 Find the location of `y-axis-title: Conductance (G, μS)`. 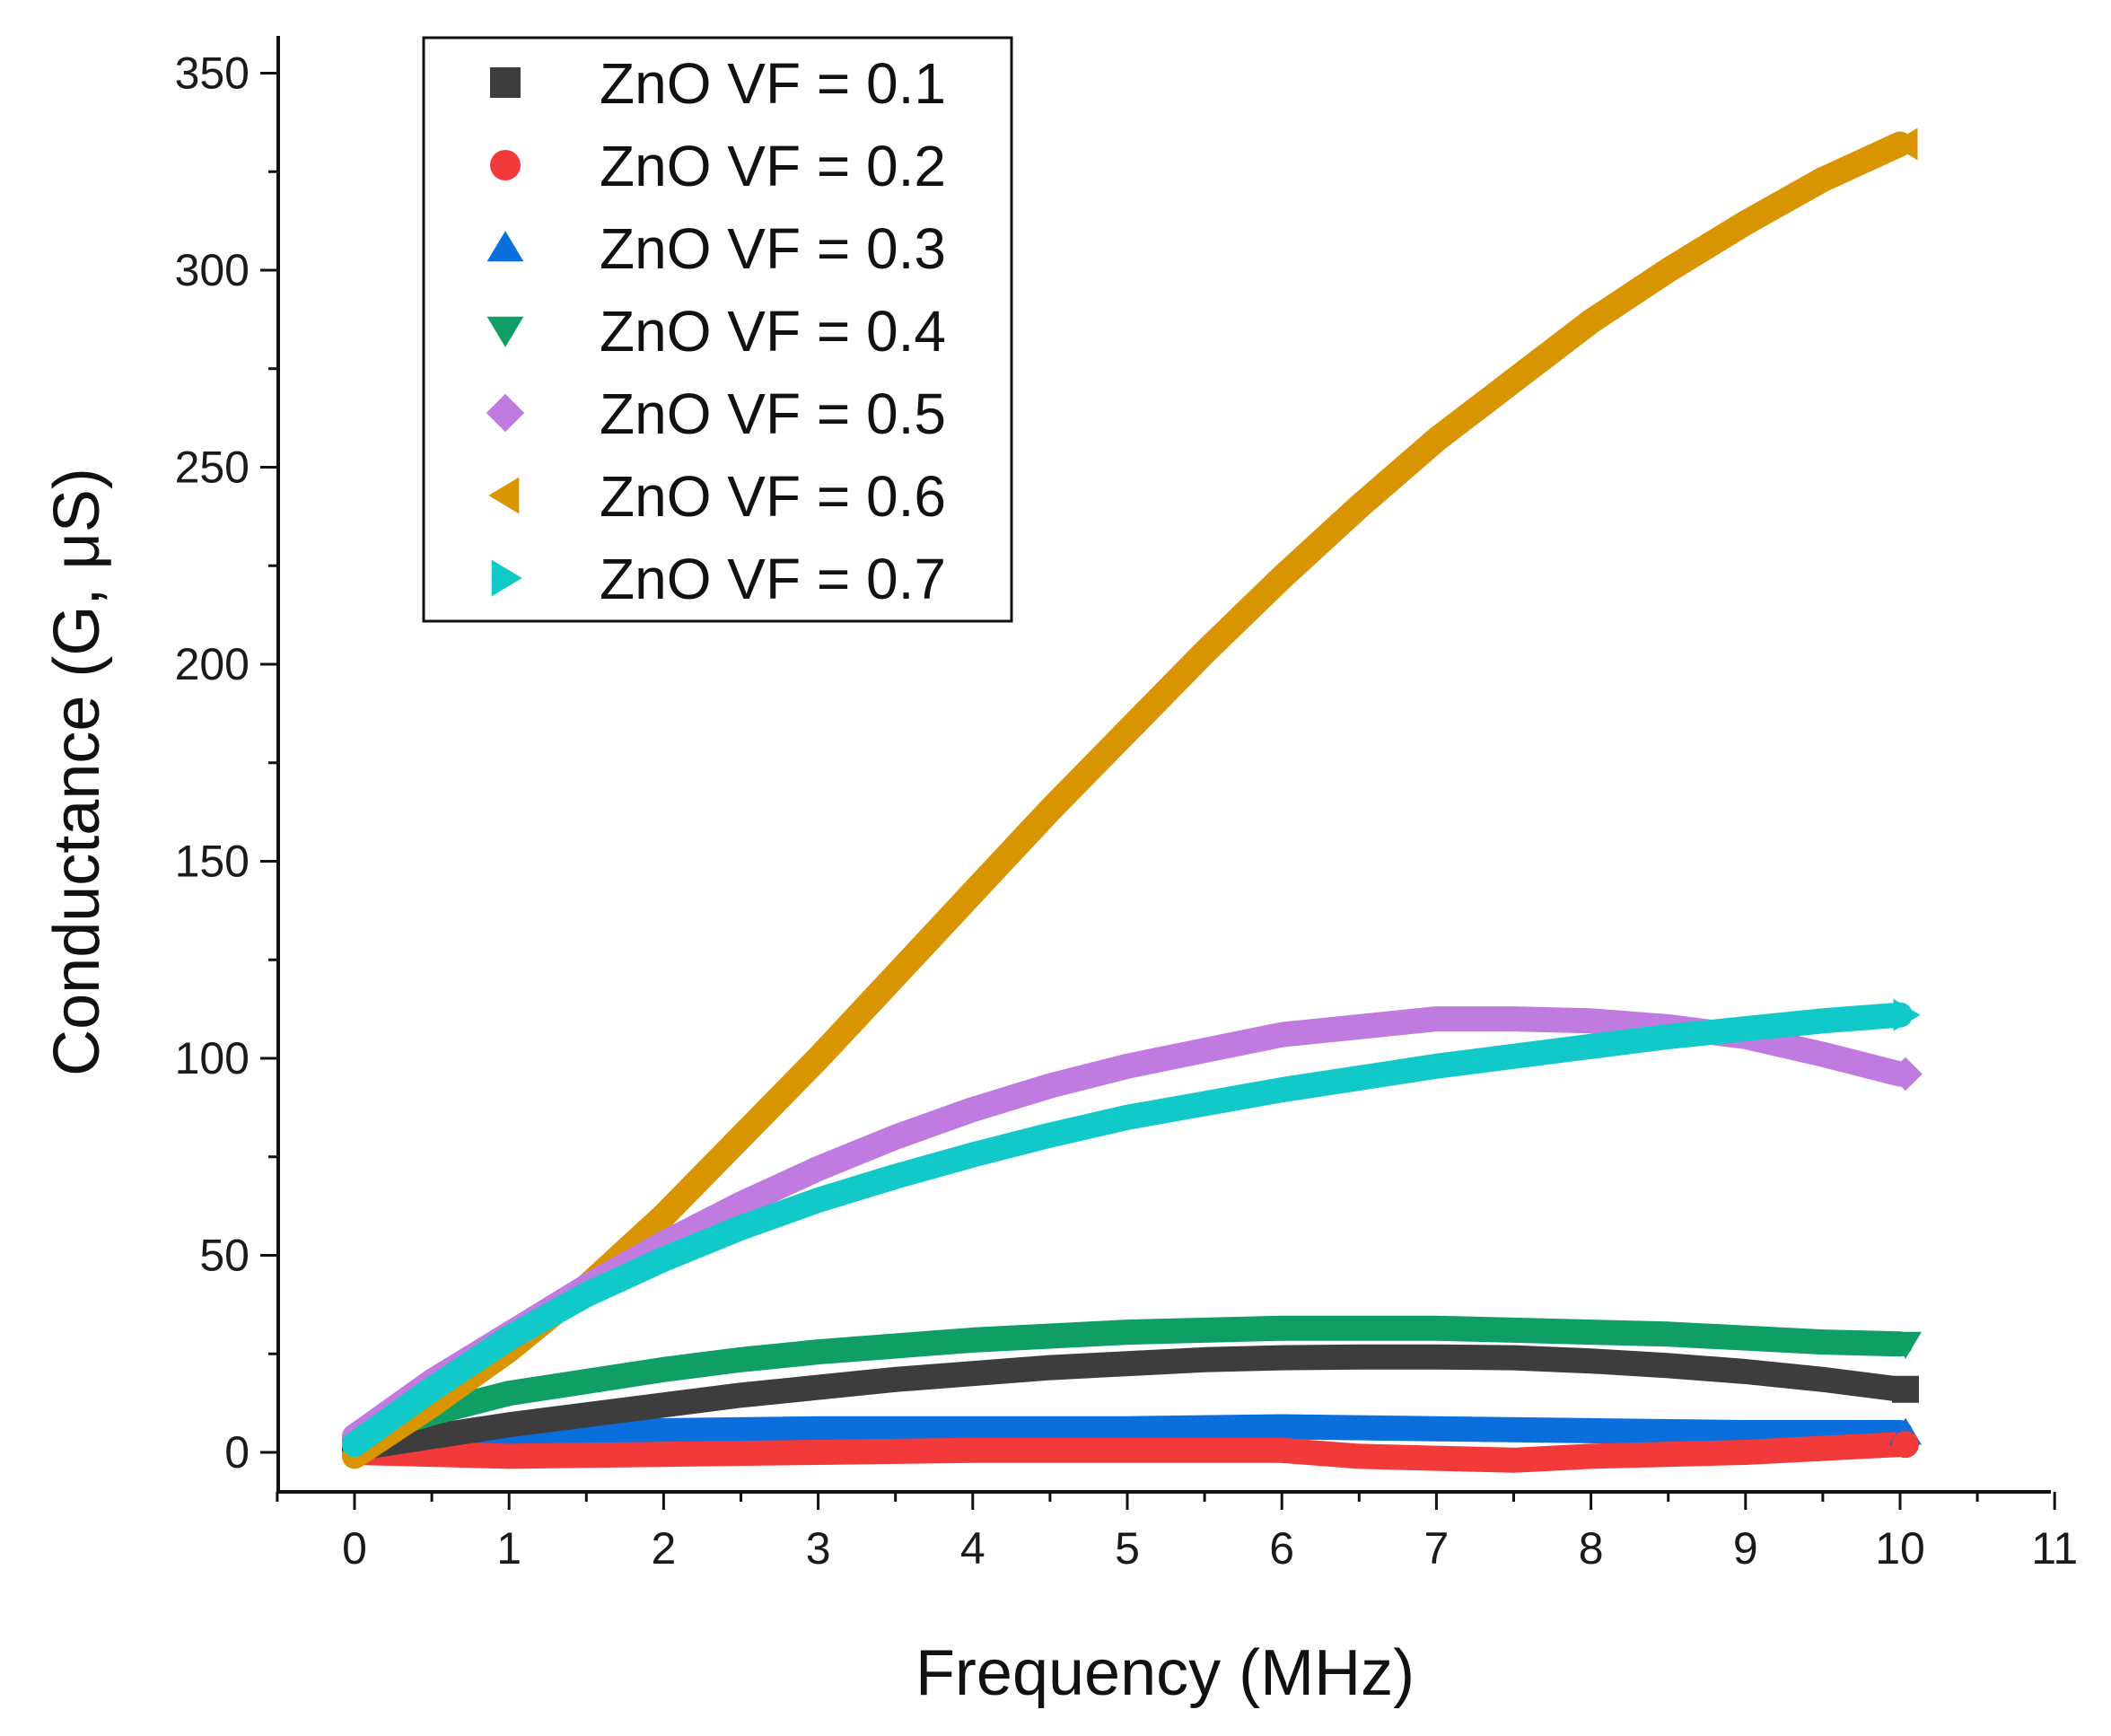

y-axis-title: Conductance (G, μS) is located at coordinates (77, 772).